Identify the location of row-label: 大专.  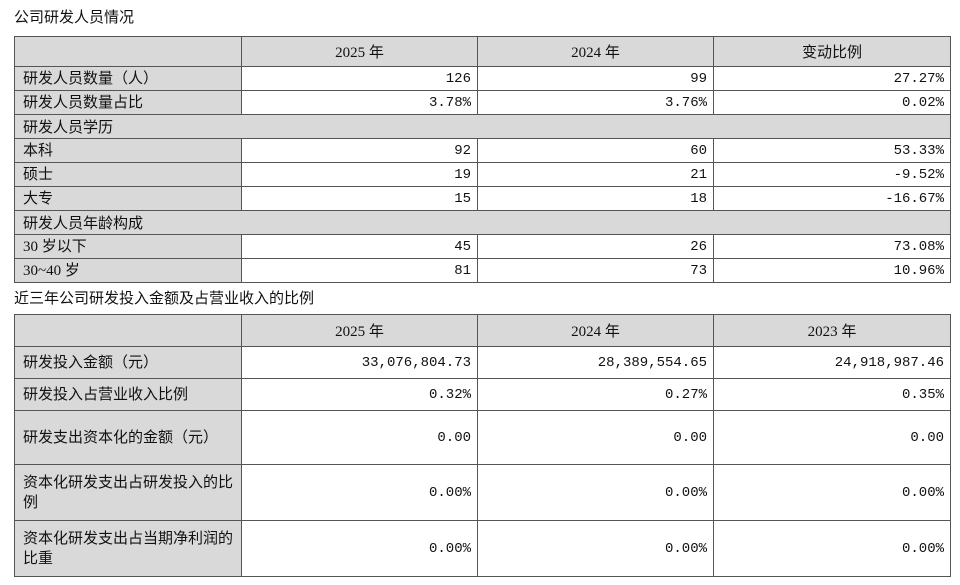
(128, 198).